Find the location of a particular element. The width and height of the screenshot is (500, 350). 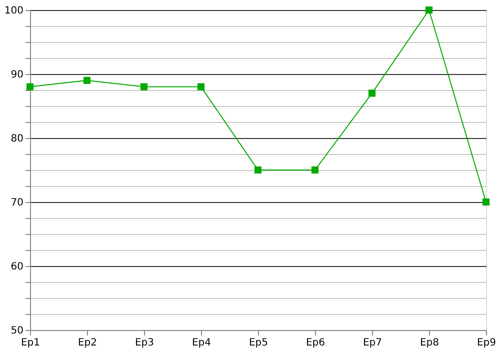

x-tick-label: Ep8 is located at coordinates (430, 343).